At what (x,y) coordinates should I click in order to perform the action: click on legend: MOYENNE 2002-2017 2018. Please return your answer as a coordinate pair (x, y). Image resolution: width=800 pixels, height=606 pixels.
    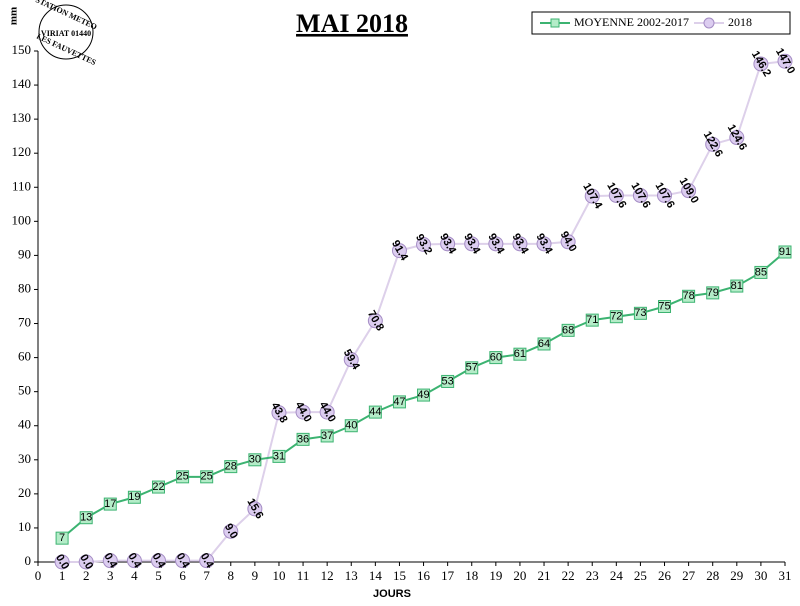
    Looking at the image, I should click on (661, 23).